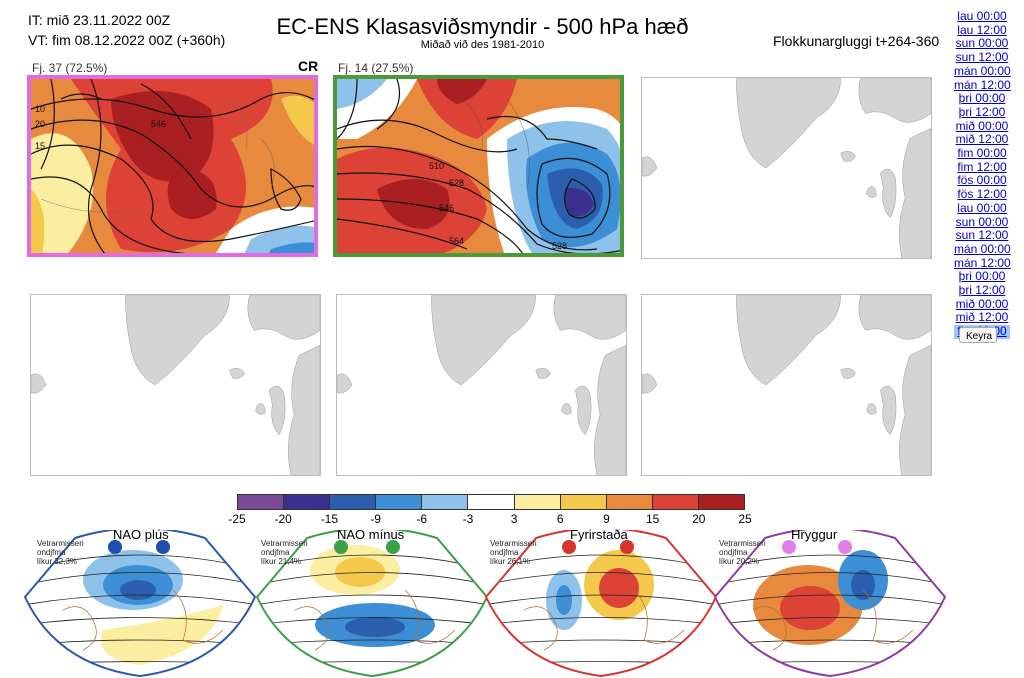 The width and height of the screenshot is (1024, 678). What do you see at coordinates (482, 26) in the screenshot?
I see `page-title: EC-ENS Klasasviðsmyndir - 500 hPa hæð` at bounding box center [482, 26].